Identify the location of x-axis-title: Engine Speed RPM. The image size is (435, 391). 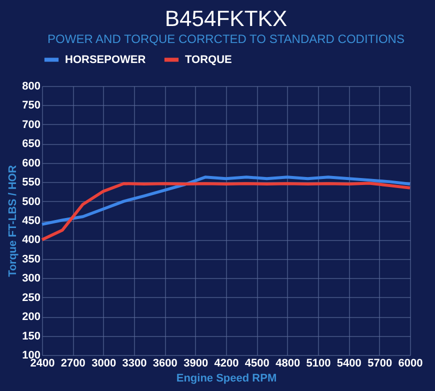
(226, 378).